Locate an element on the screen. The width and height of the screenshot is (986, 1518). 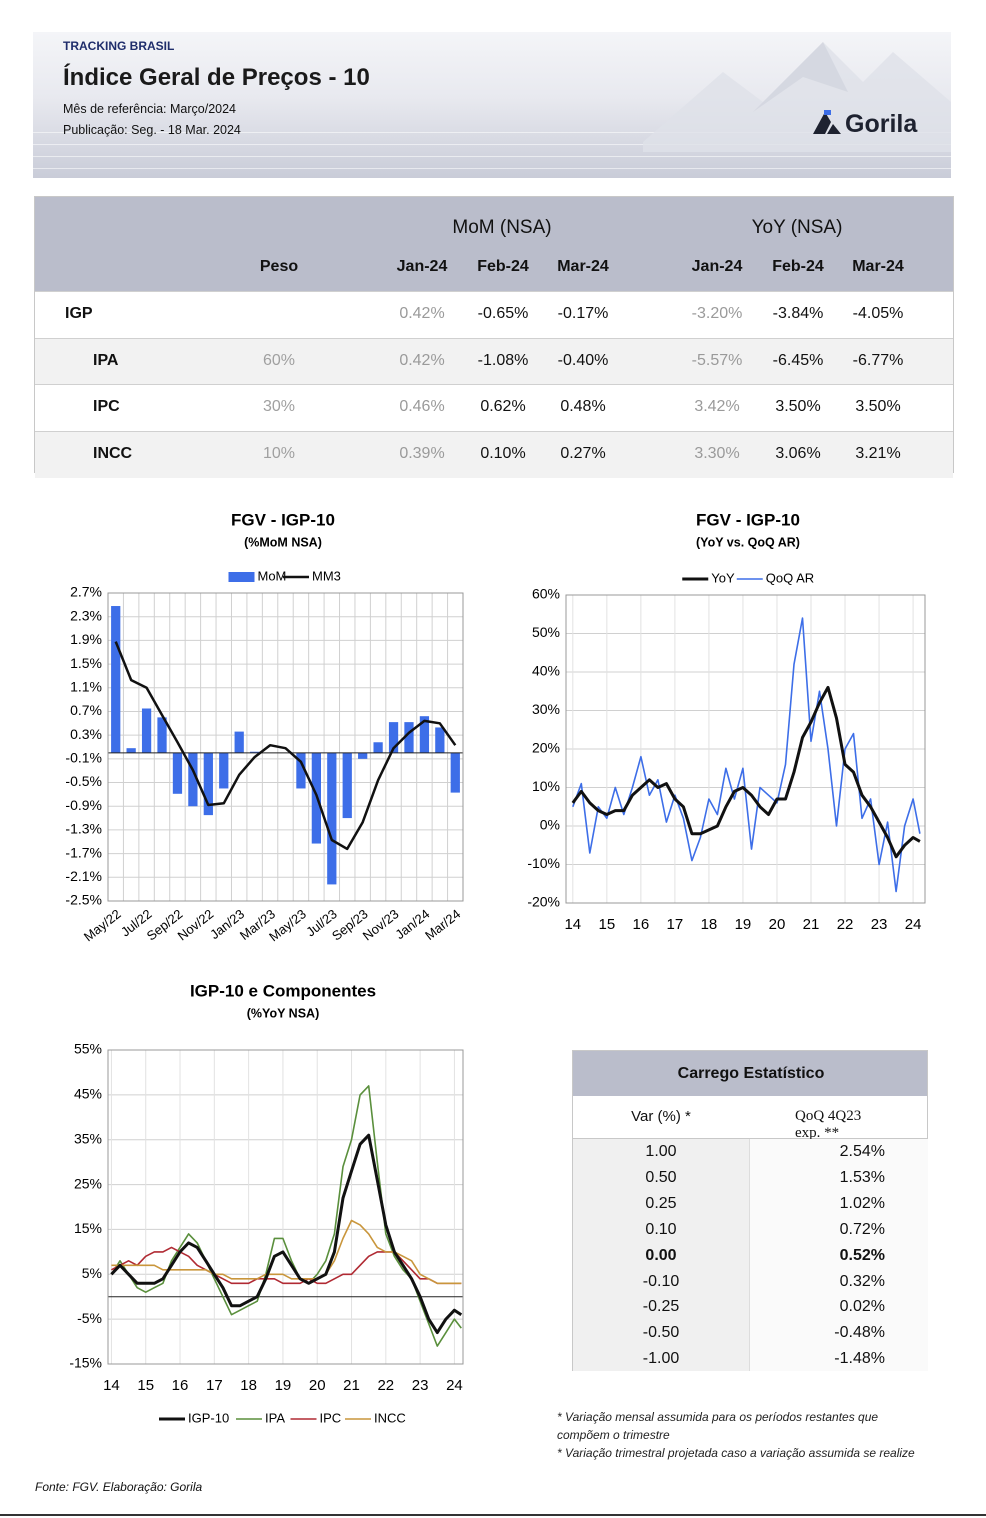
plot-frame is located at coordinates (285, 747).